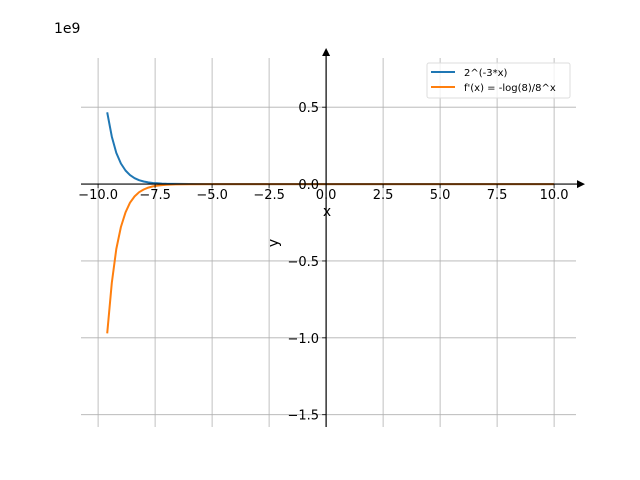  What do you see at coordinates (274, 243) in the screenshot?
I see `y-axis-label: y` at bounding box center [274, 243].